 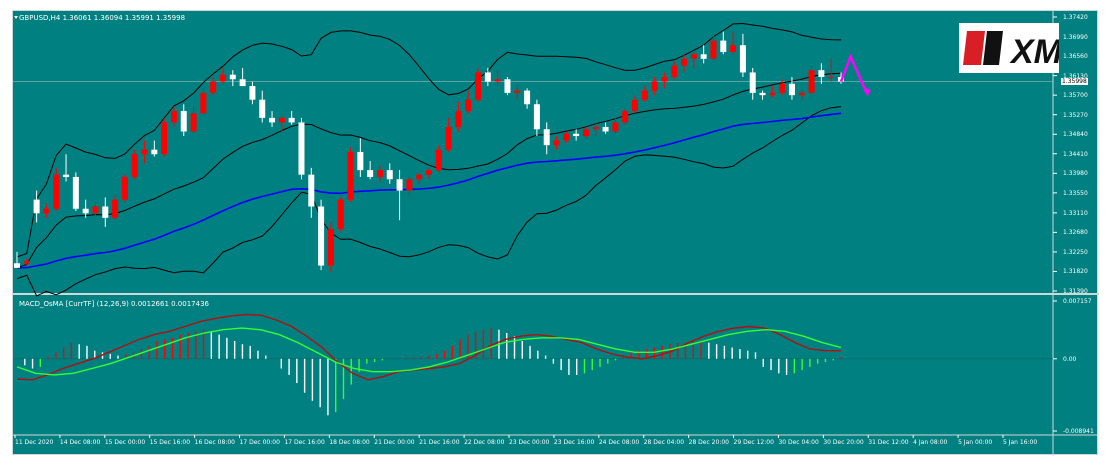 I want to click on forecast-arrow-head, so click(x=866, y=91).